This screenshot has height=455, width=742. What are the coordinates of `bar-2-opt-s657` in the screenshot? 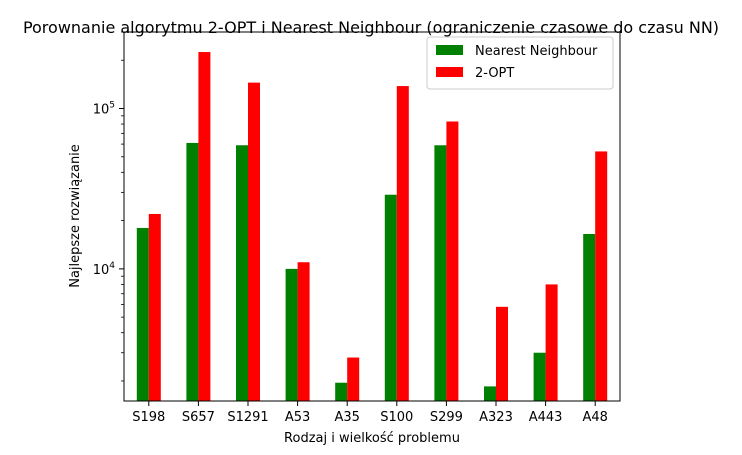 It's located at (204, 226).